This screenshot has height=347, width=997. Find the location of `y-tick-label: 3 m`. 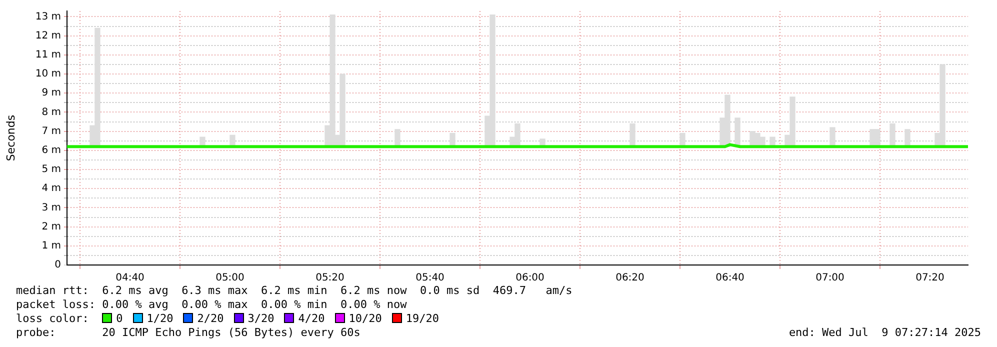

y-tick-label: 3 m is located at coordinates (51, 208).